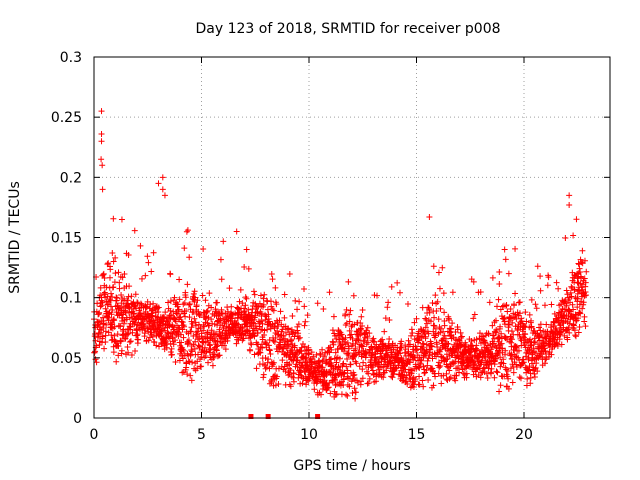 Image resolution: width=640 pixels, height=480 pixels. What do you see at coordinates (311, 435) in the screenshot?
I see `x-tick-labels: 0 5 10 15 20` at bounding box center [311, 435].